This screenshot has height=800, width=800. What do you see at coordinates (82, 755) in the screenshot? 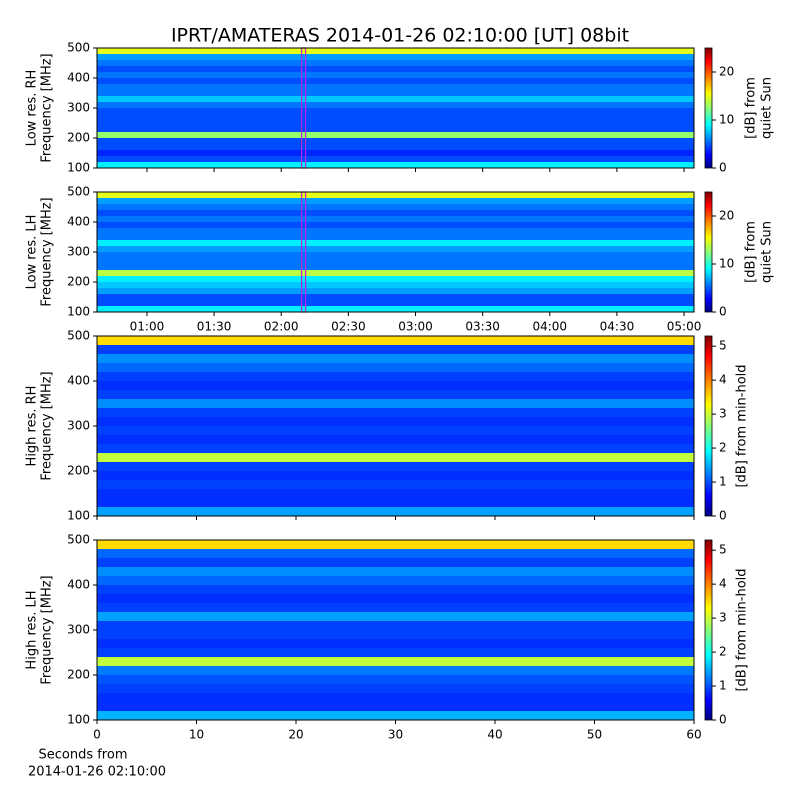
I see `x-axis-label: Seconds from` at bounding box center [82, 755].